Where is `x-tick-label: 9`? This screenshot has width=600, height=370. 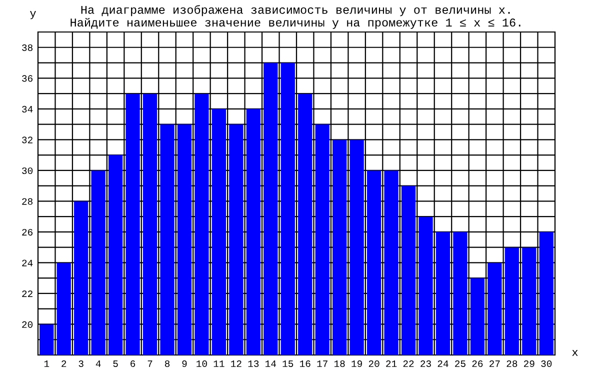
x-tick-label: 9 is located at coordinates (184, 363).